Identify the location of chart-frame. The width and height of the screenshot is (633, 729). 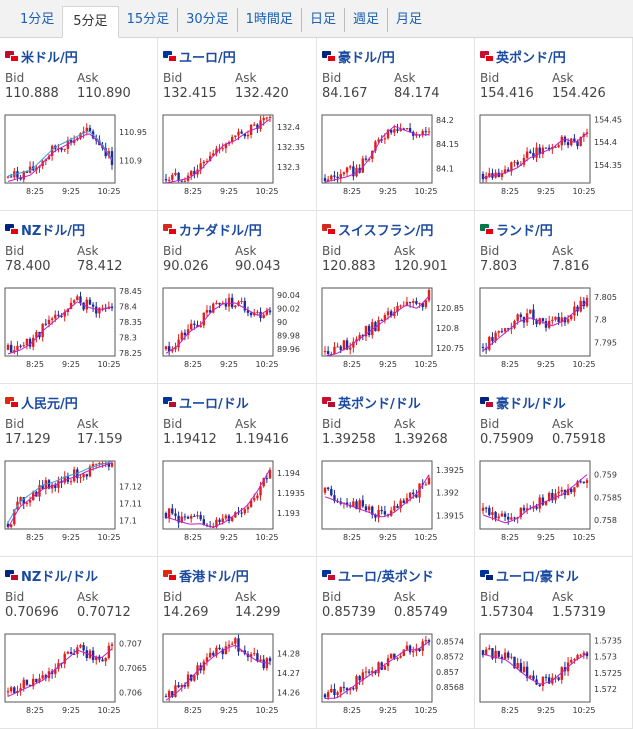
(377, 322).